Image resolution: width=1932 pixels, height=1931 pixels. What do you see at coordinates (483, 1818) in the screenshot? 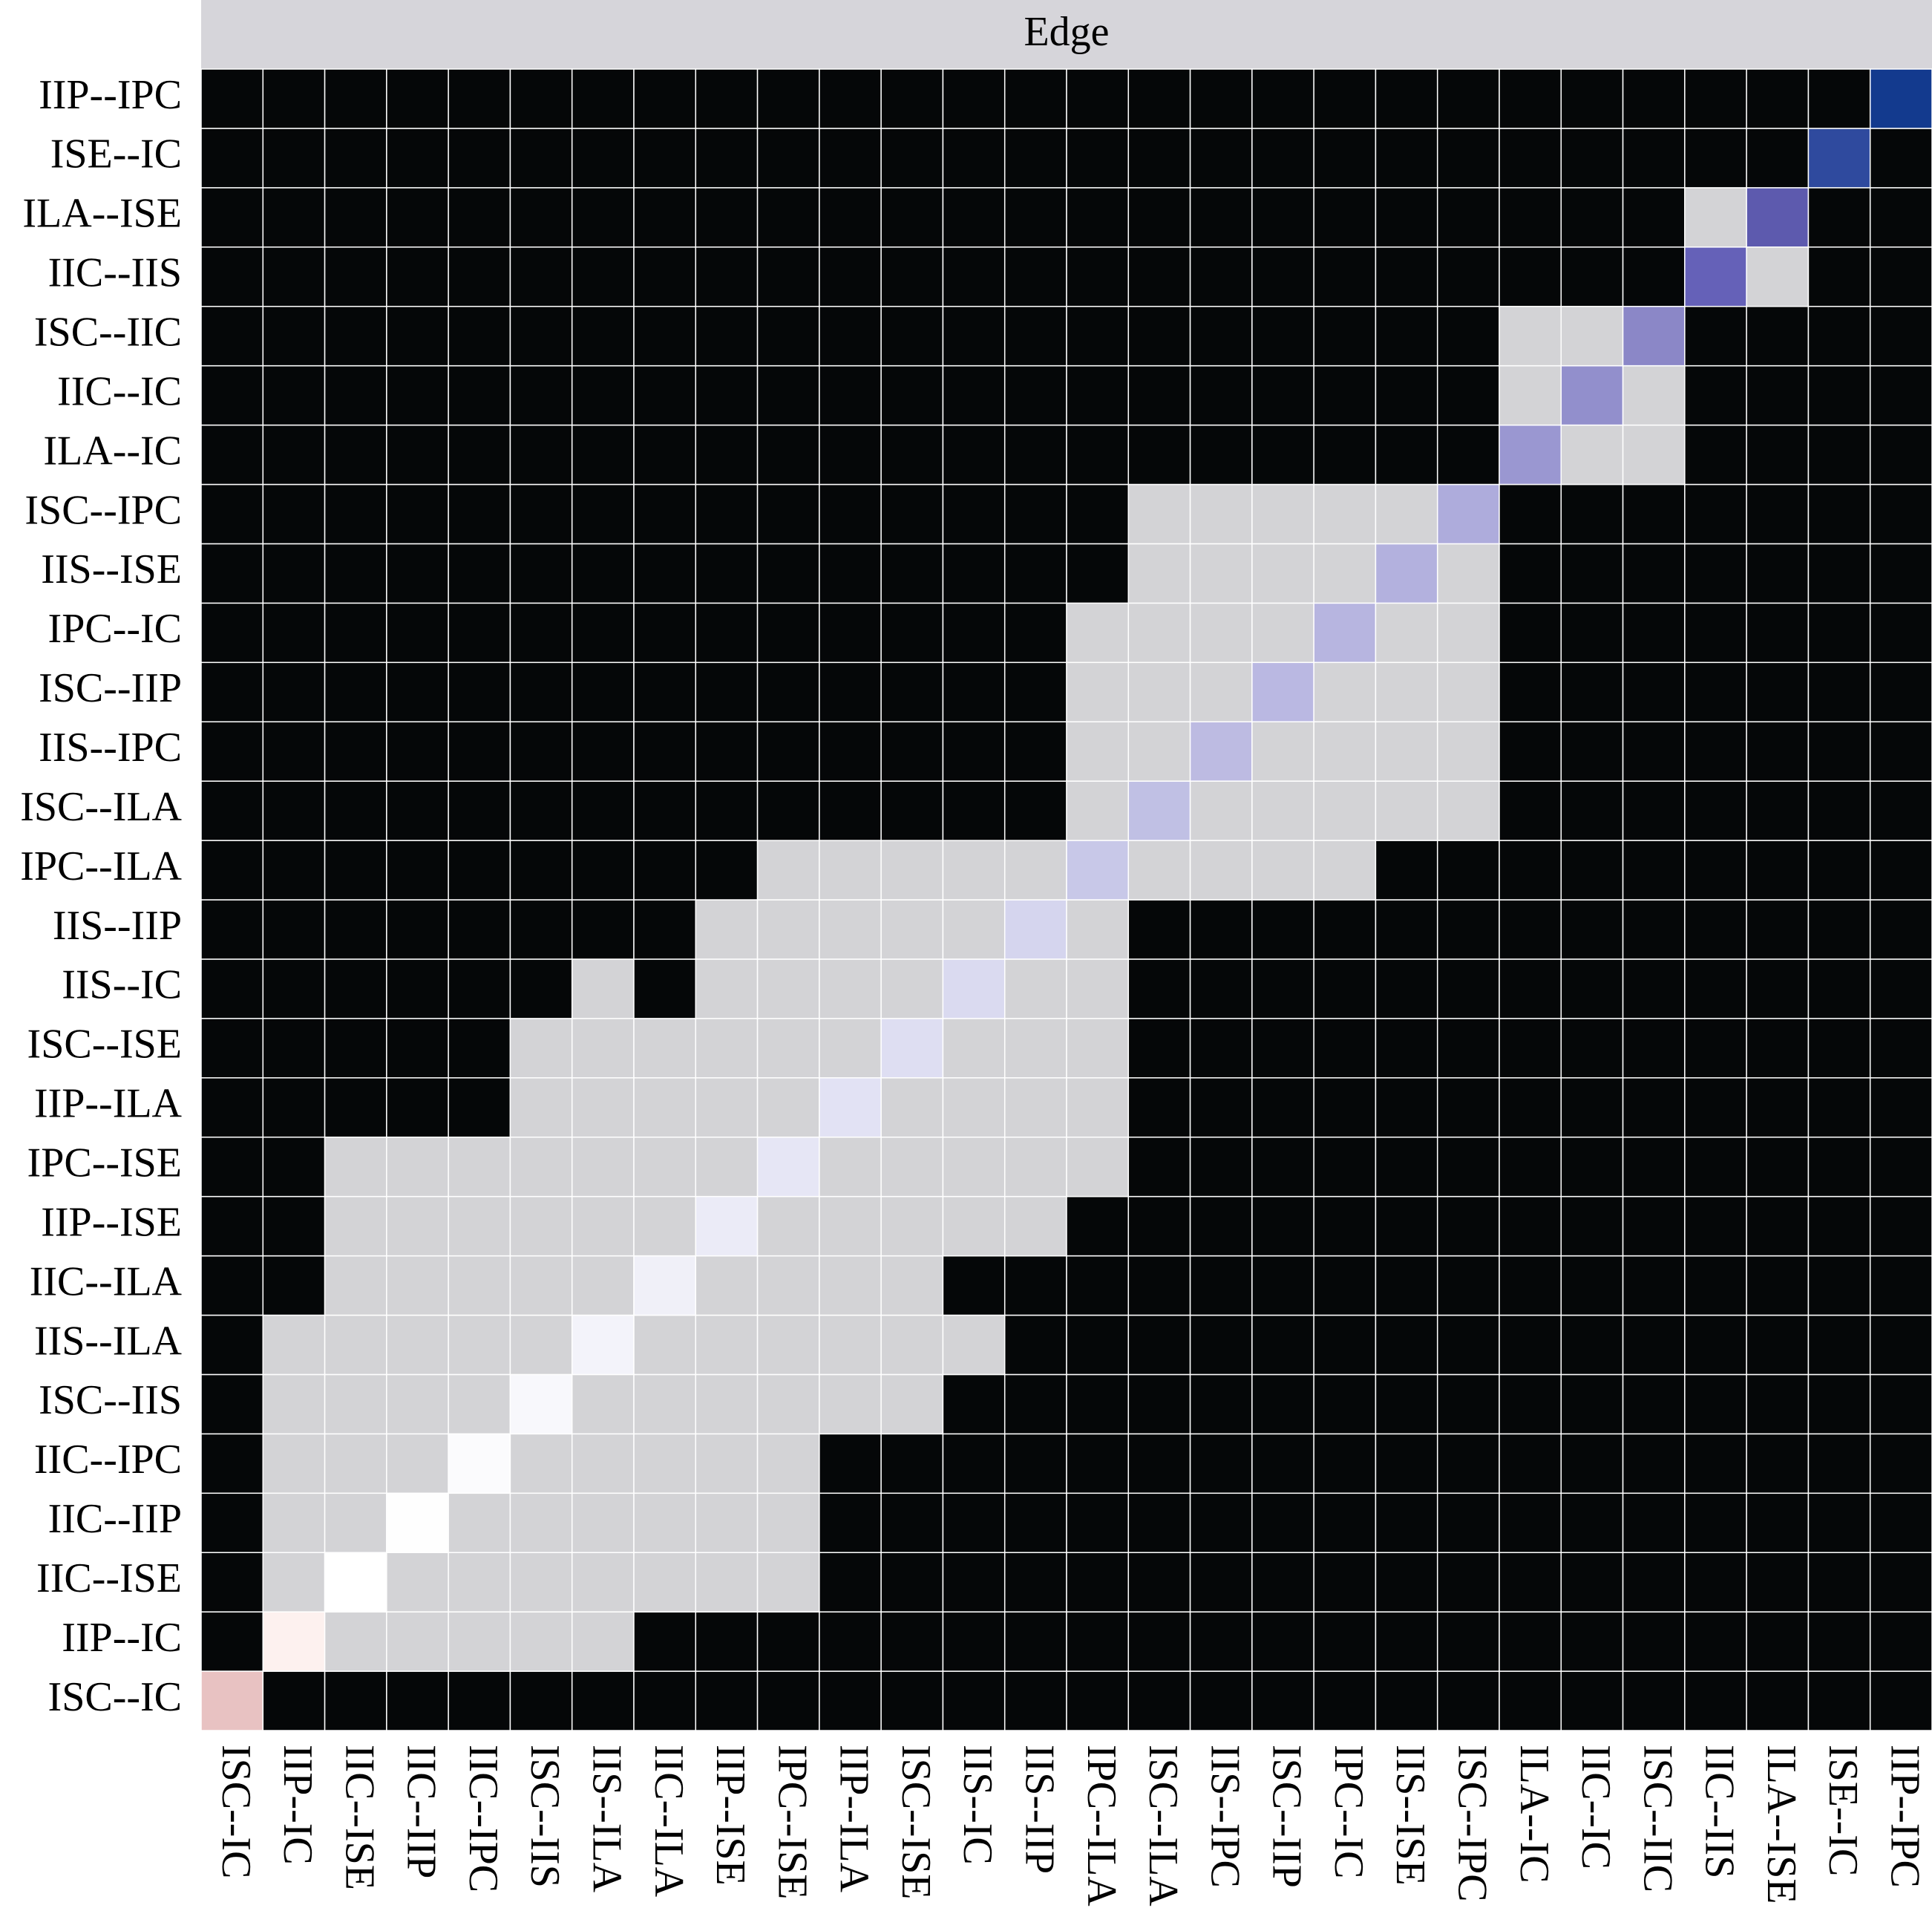
I see `x-tick-label: IIC--IPC` at bounding box center [483, 1818].